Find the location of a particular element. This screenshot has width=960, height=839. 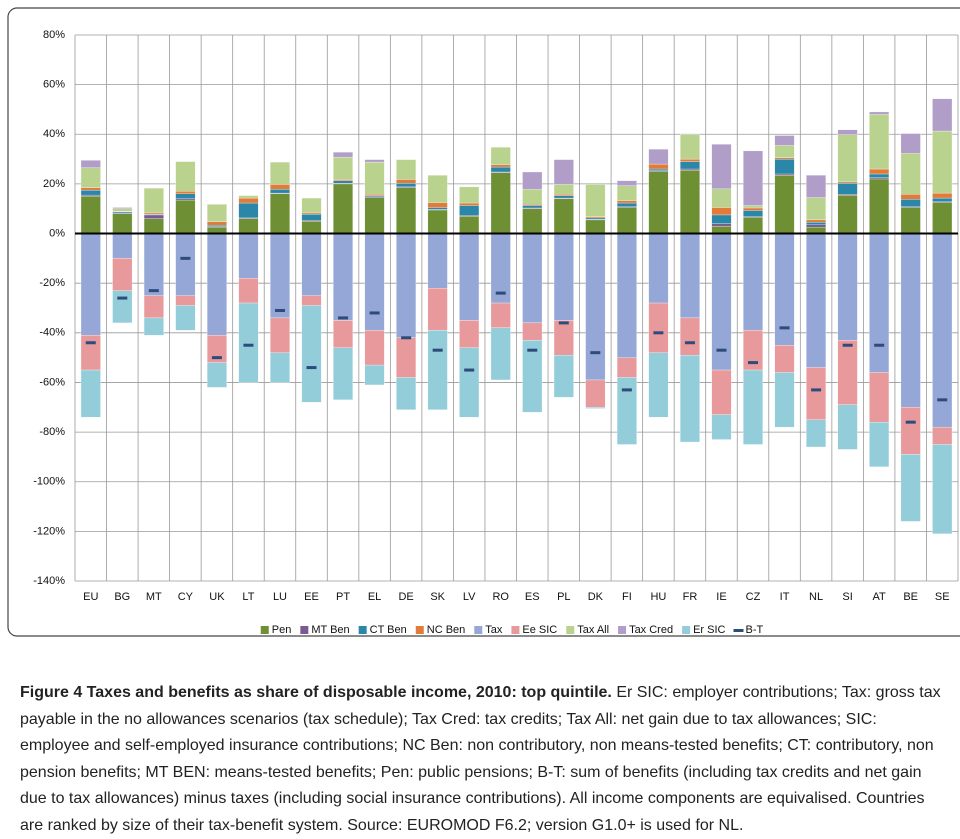

y-tick-label: -60% is located at coordinates (52, 382).